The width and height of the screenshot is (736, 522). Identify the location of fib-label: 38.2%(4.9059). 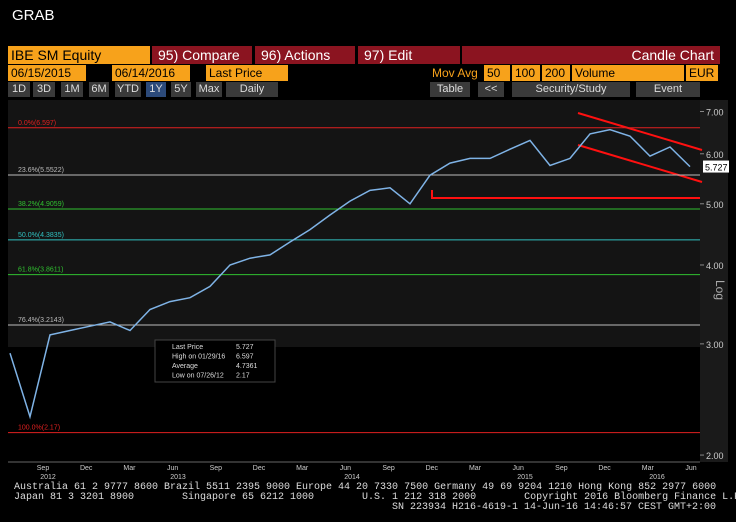
(41, 204).